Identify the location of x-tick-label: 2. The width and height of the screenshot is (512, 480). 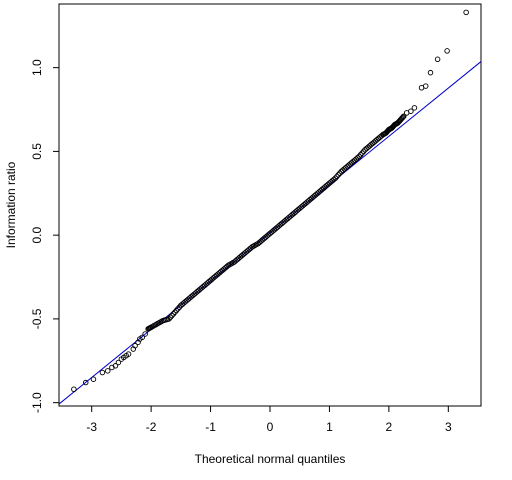
(389, 427).